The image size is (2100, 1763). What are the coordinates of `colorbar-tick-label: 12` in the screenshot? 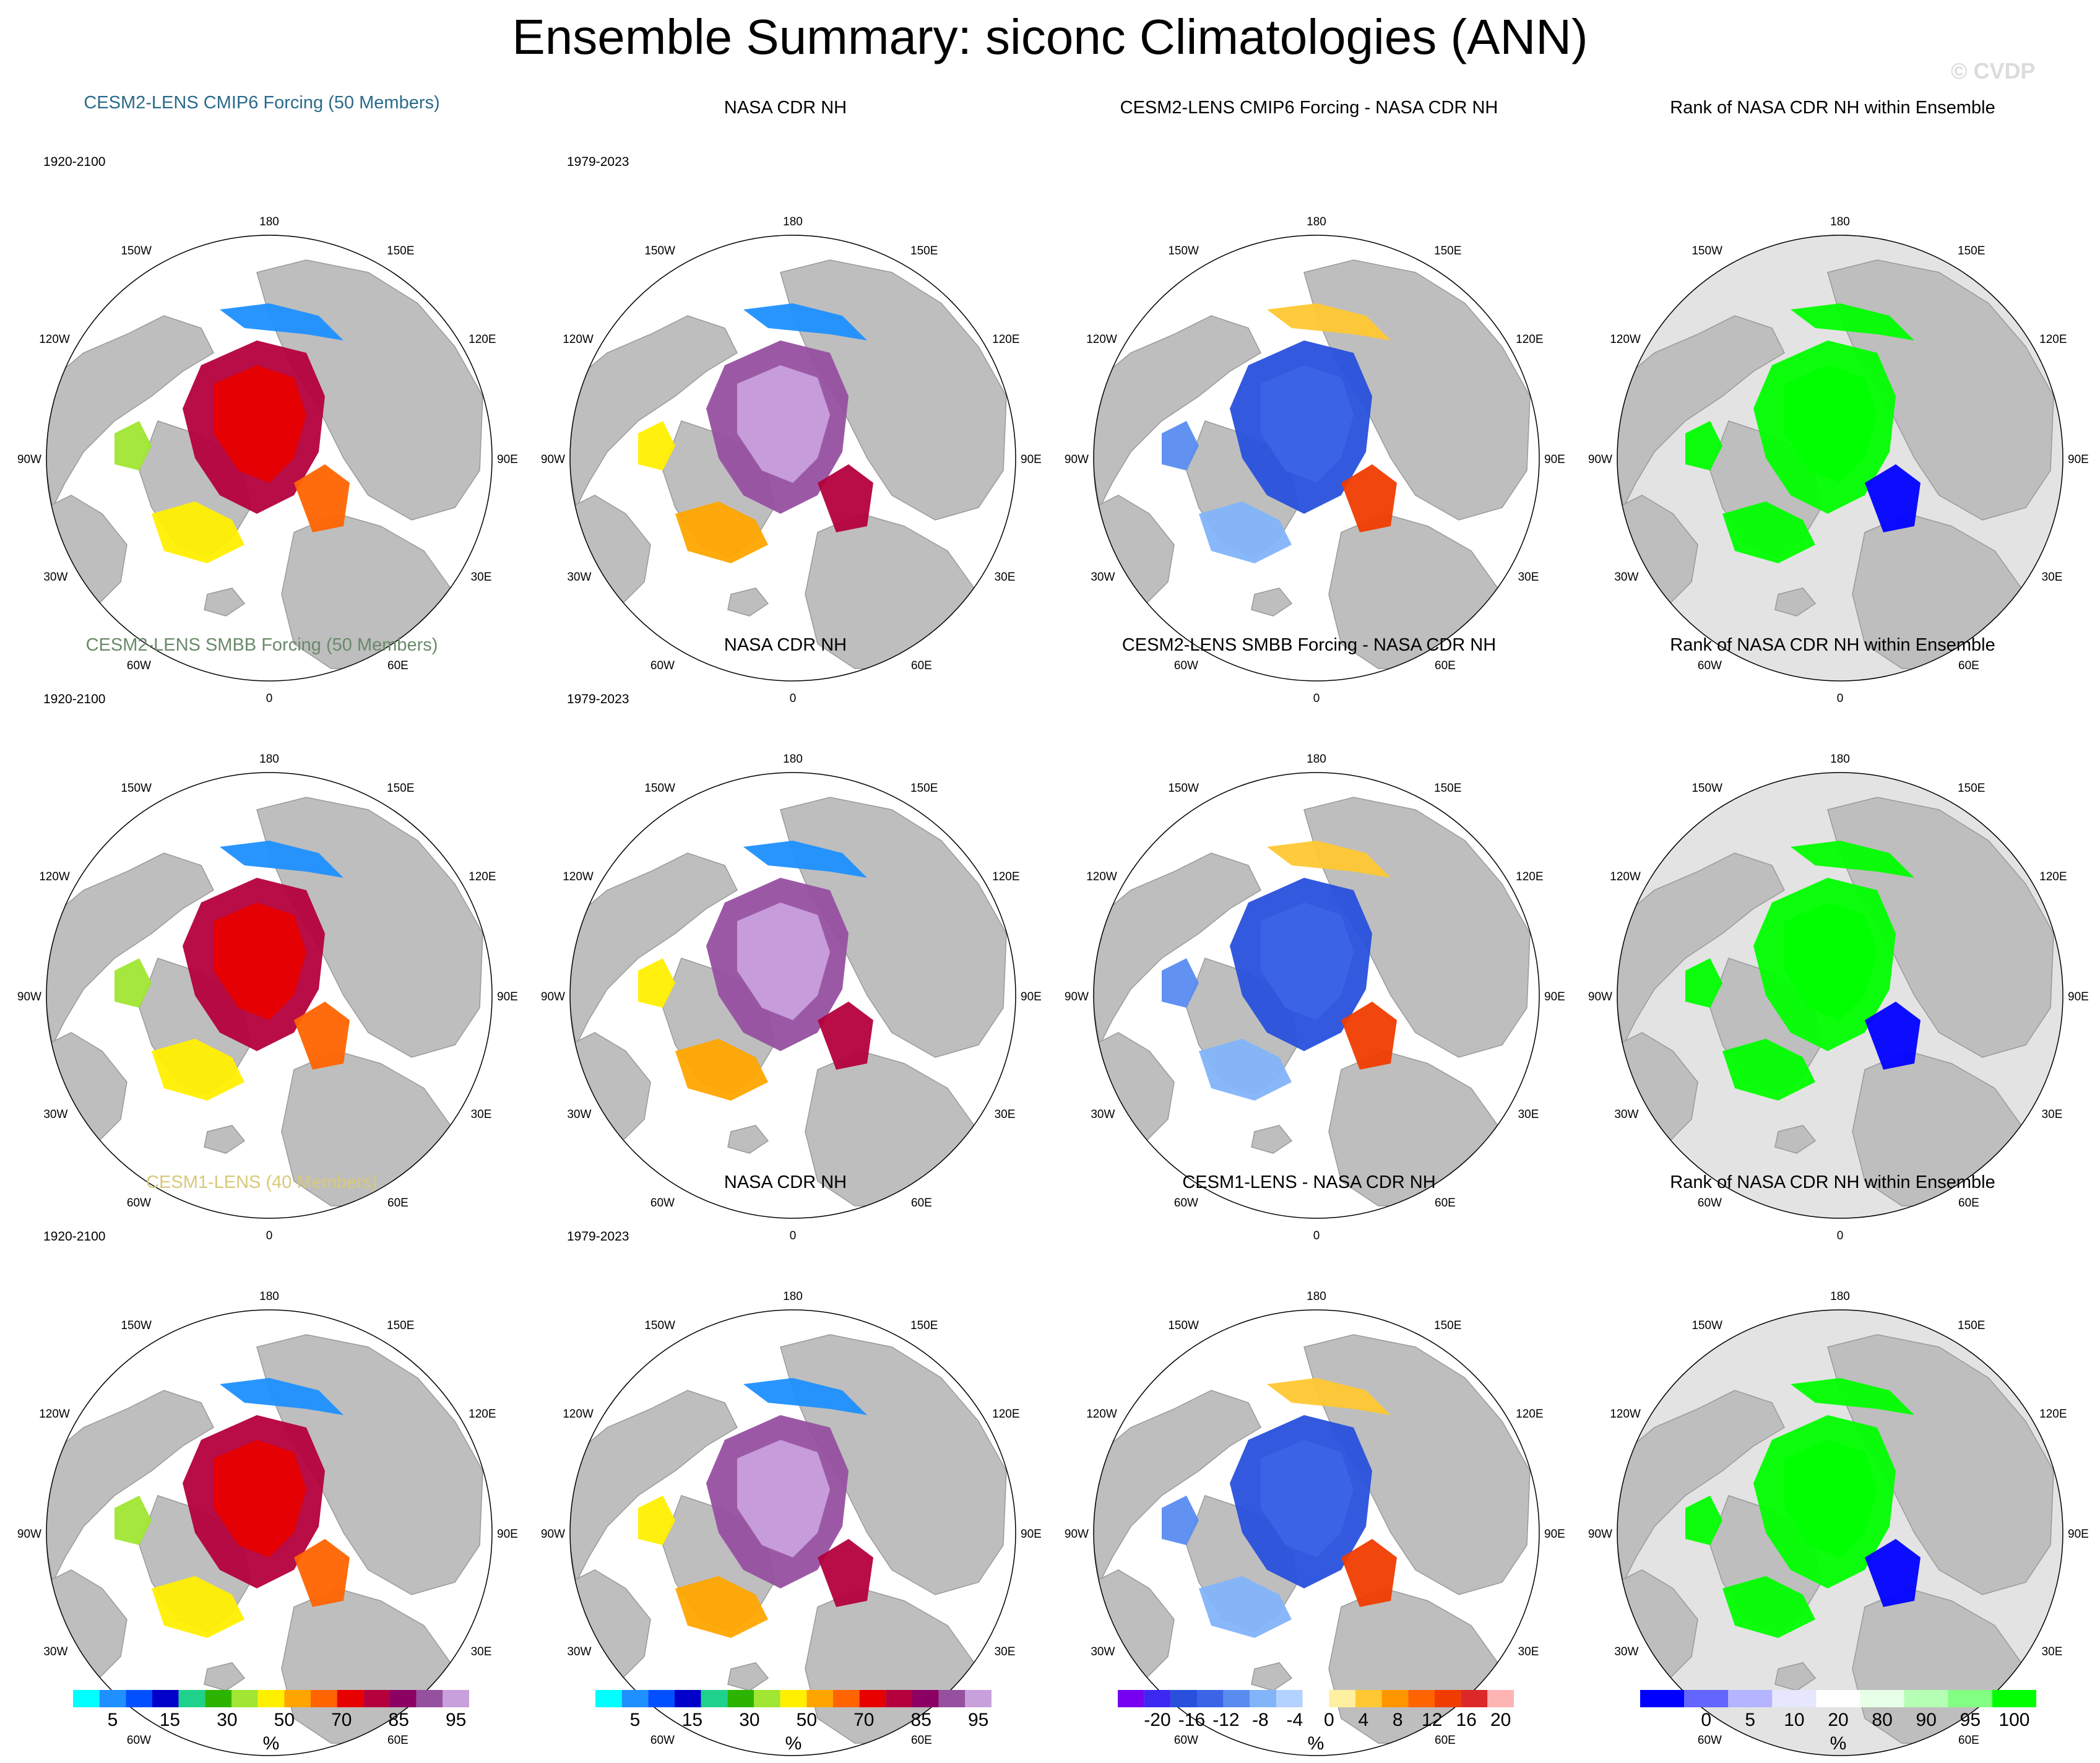 It's located at (1432, 1720).